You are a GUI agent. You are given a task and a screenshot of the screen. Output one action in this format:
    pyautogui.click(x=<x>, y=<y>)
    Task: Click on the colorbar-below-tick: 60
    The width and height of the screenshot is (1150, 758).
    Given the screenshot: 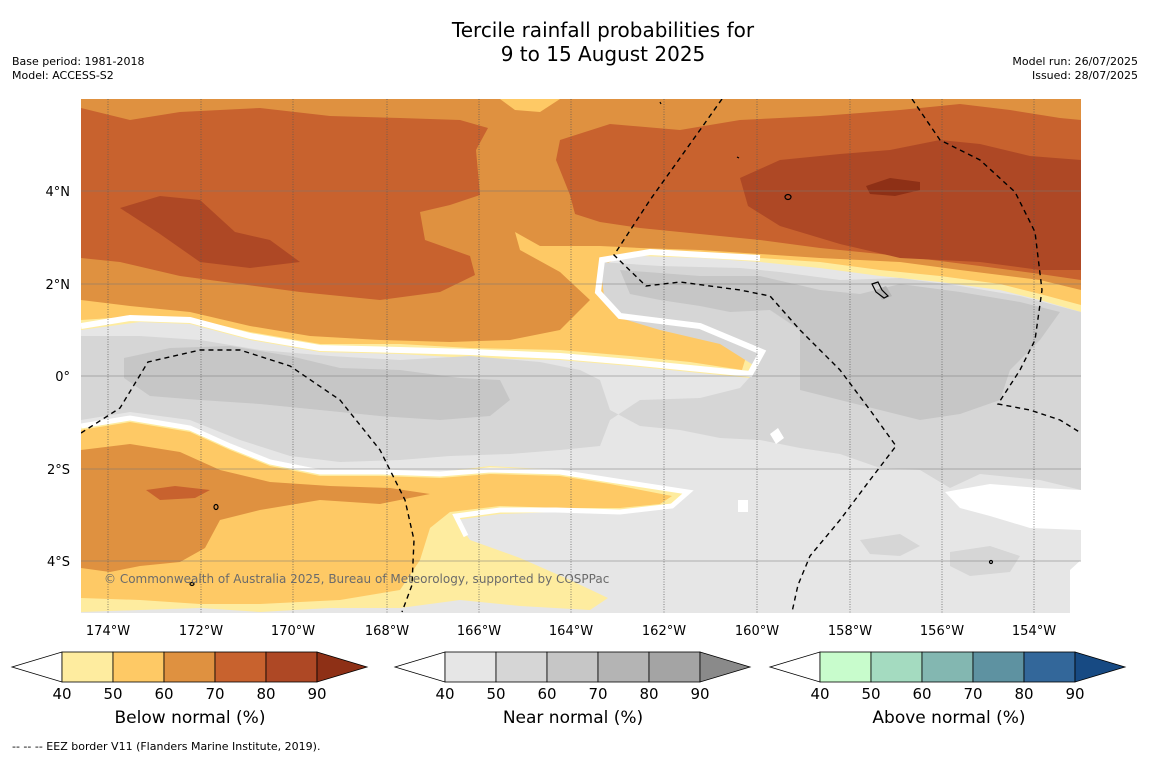 What is the action you would take?
    pyautogui.click(x=163, y=694)
    